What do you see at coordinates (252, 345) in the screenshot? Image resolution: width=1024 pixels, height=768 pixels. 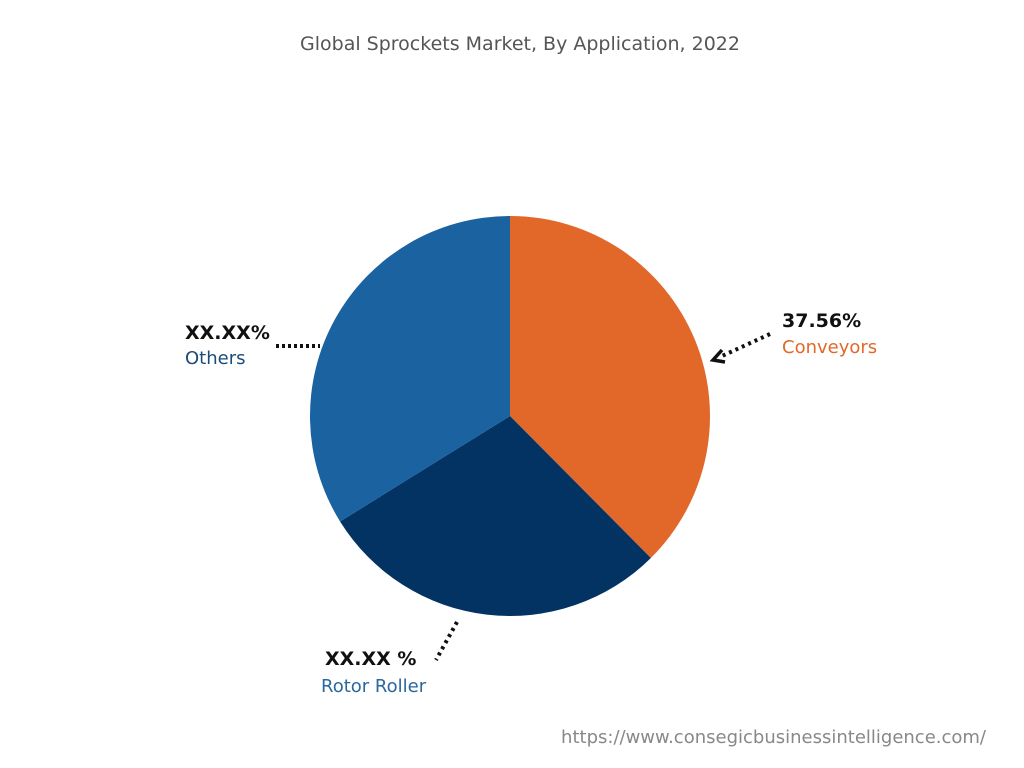 I see `annotation-others: XX.XX% Others` at bounding box center [252, 345].